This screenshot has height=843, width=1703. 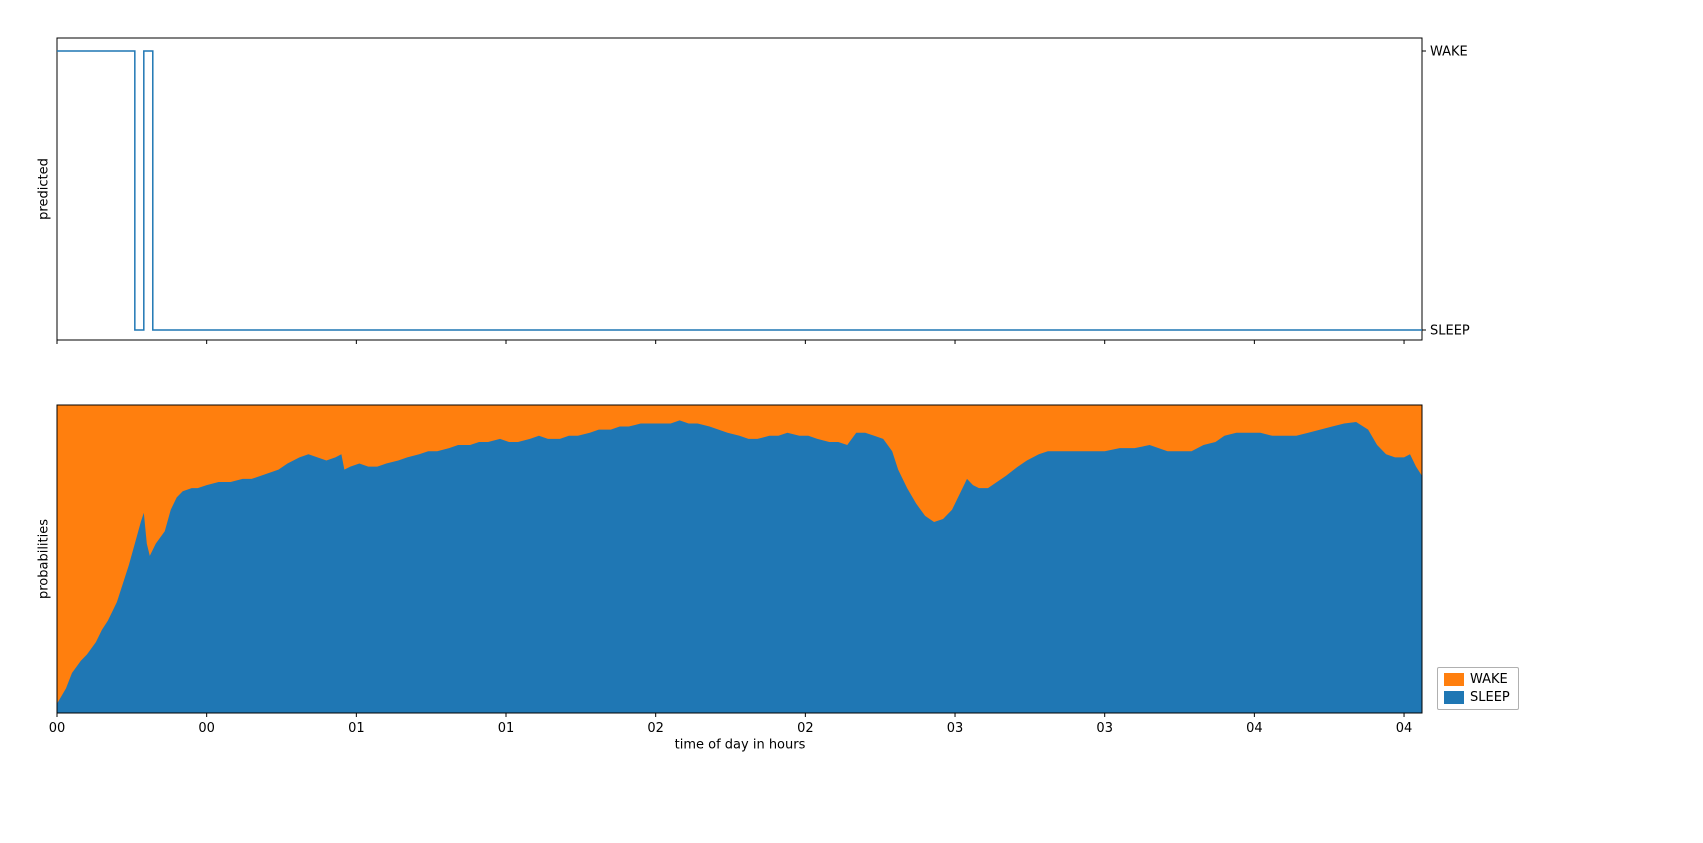 What do you see at coordinates (1454, 679) in the screenshot?
I see `wake-color-swatch` at bounding box center [1454, 679].